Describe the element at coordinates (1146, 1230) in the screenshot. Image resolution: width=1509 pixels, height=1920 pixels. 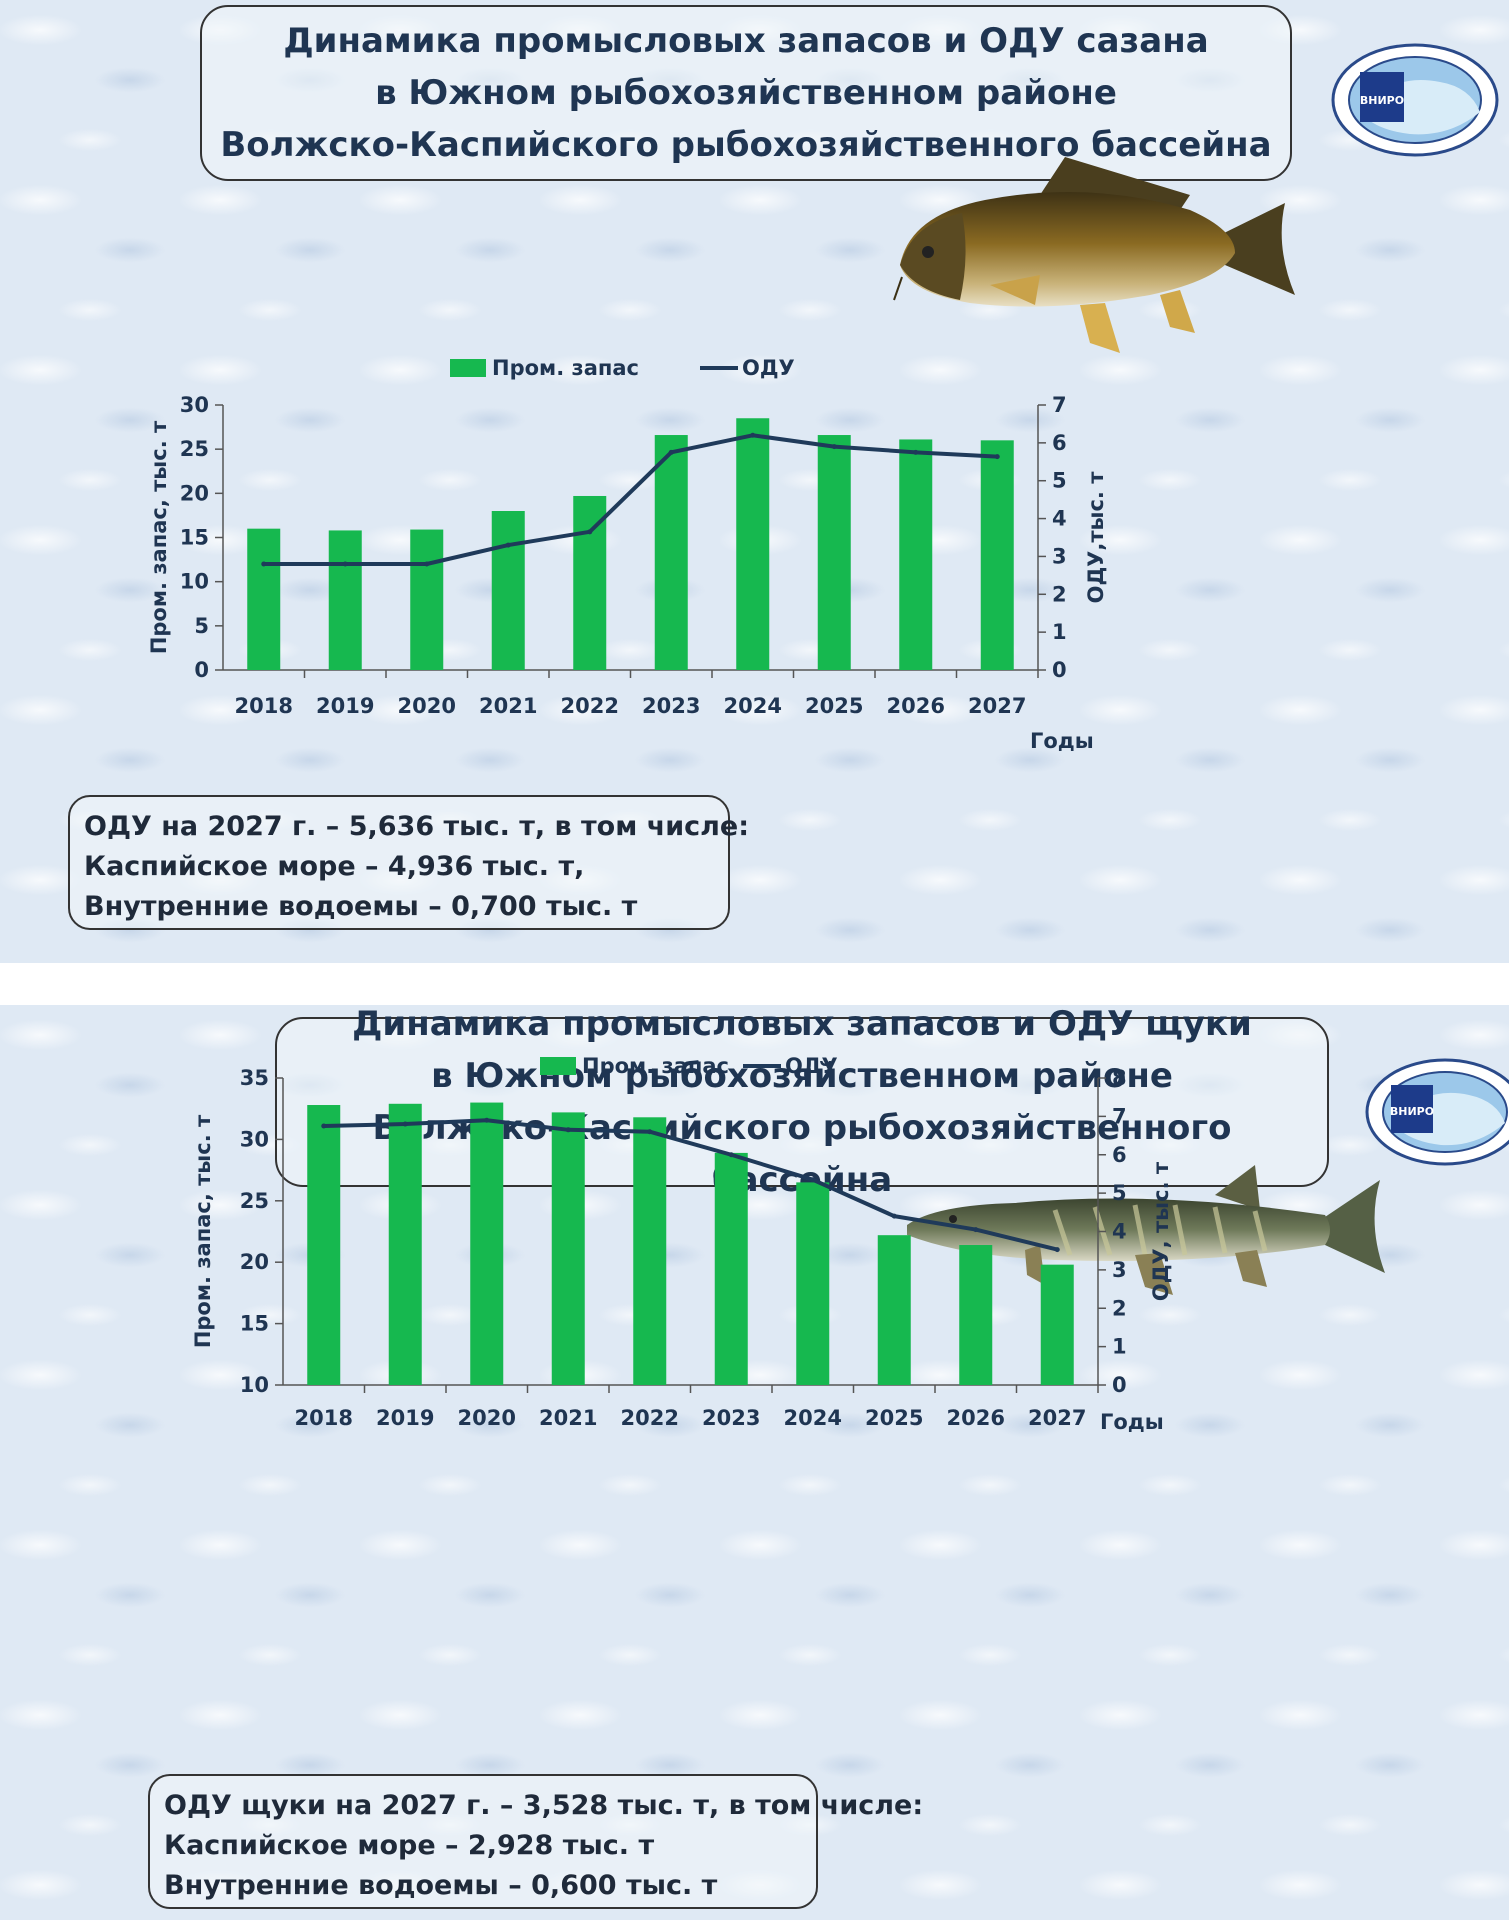
I see `pike-illustration` at that location.